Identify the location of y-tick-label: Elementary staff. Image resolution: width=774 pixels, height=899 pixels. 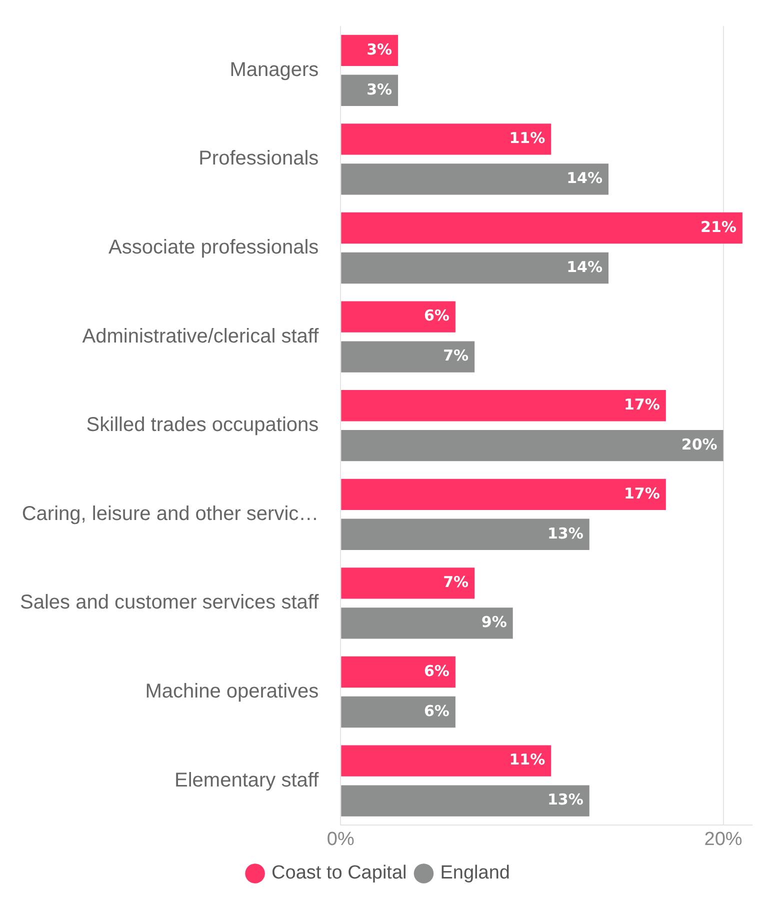
(247, 780).